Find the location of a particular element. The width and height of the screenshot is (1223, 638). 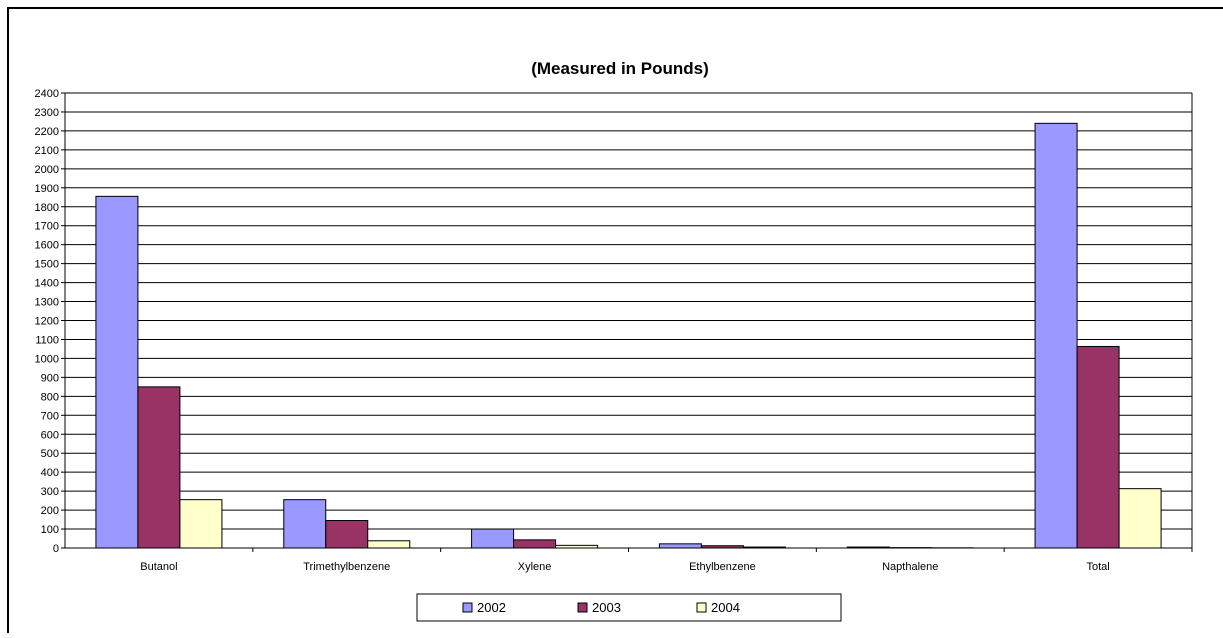

legend-label: 2003 is located at coordinates (606, 607).